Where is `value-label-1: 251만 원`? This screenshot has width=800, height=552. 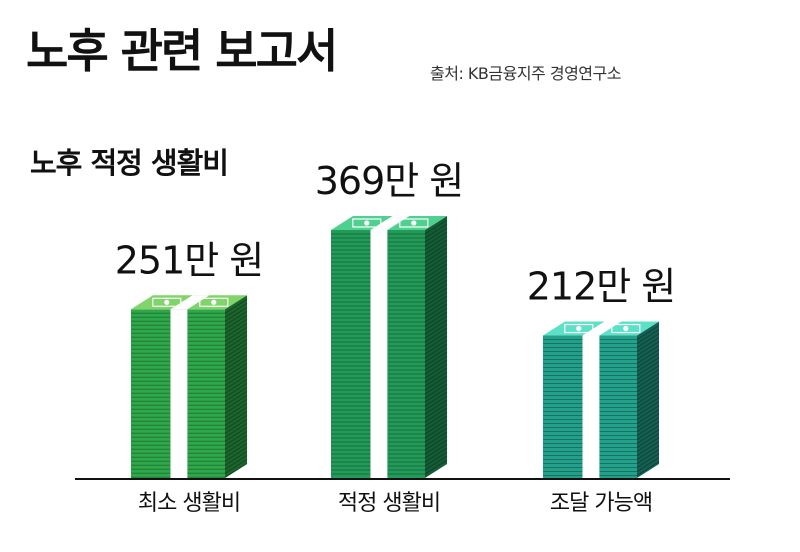
value-label-1: 251만 원 is located at coordinates (189, 260).